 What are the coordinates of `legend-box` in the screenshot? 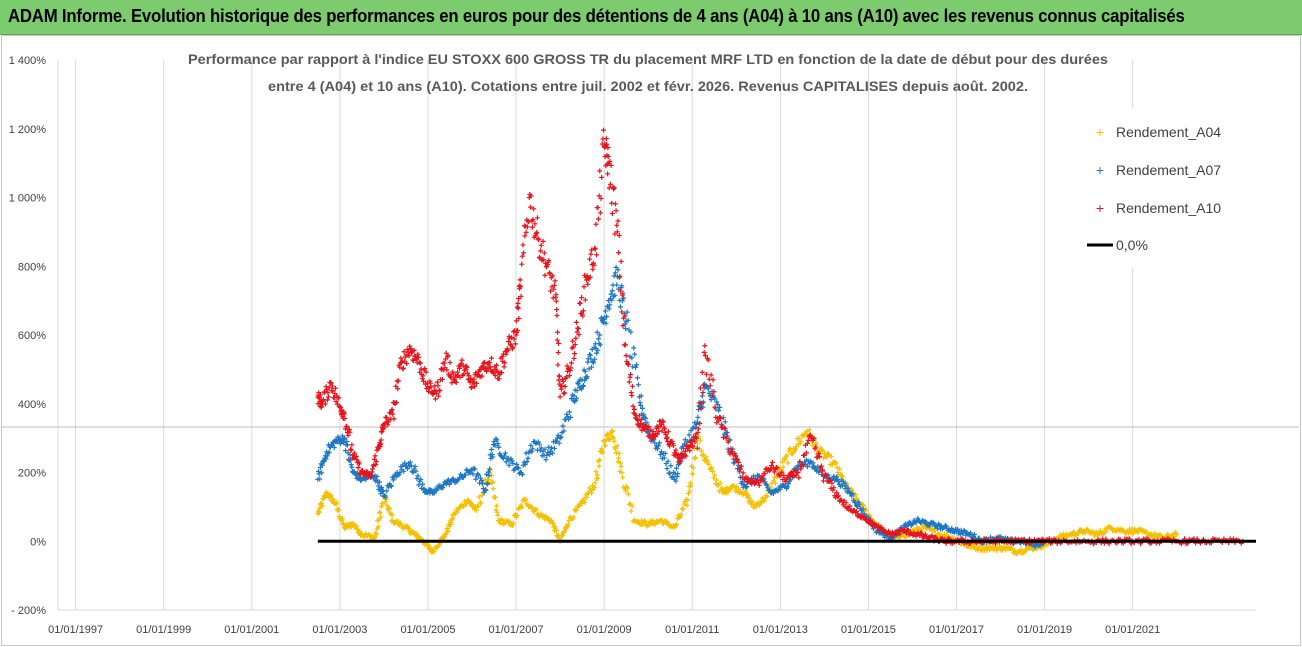 It's located at (1153, 188).